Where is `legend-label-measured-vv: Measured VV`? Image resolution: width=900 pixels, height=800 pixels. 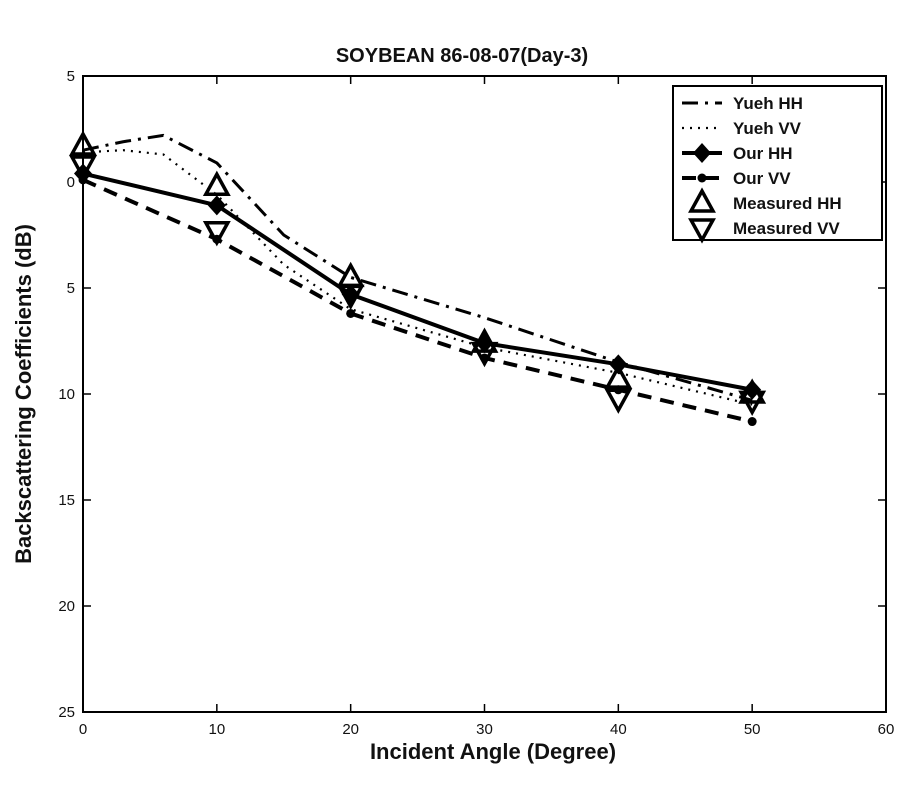 legend-label-measured-vv: Measured VV is located at coordinates (786, 228).